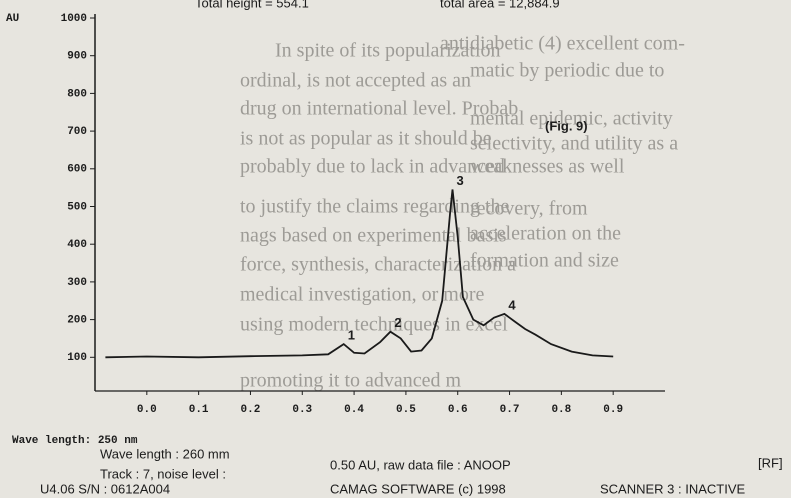  What do you see at coordinates (613, 410) in the screenshot?
I see `x-tick-label: 0.9` at bounding box center [613, 410].